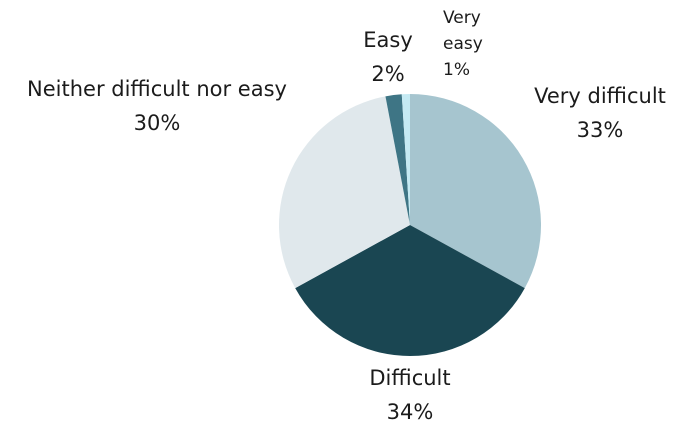 This screenshot has height=422, width=683. I want to click on slice-name: Neither difficult nor easy, so click(157, 89).